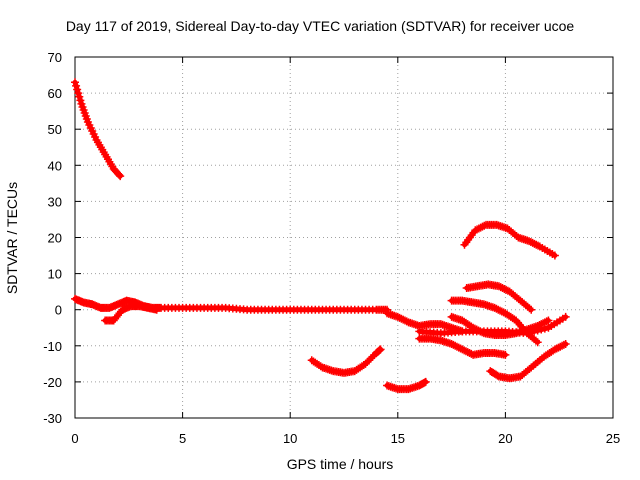 The height and width of the screenshot is (480, 640). I want to click on x-tick-label: 20, so click(505, 438).